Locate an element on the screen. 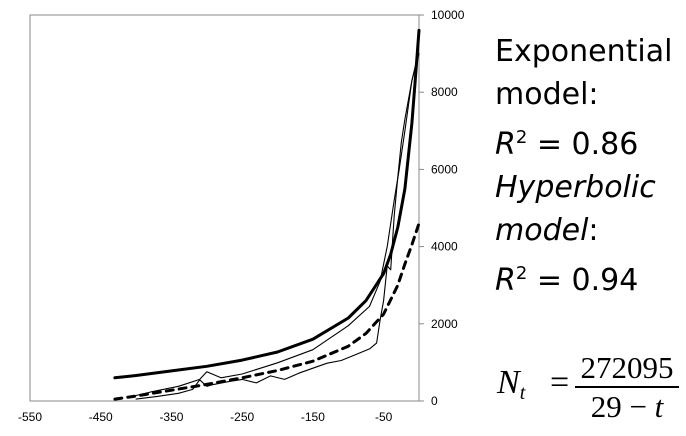 The width and height of the screenshot is (686, 436). formula-numerator: 272095 is located at coordinates (627, 369).